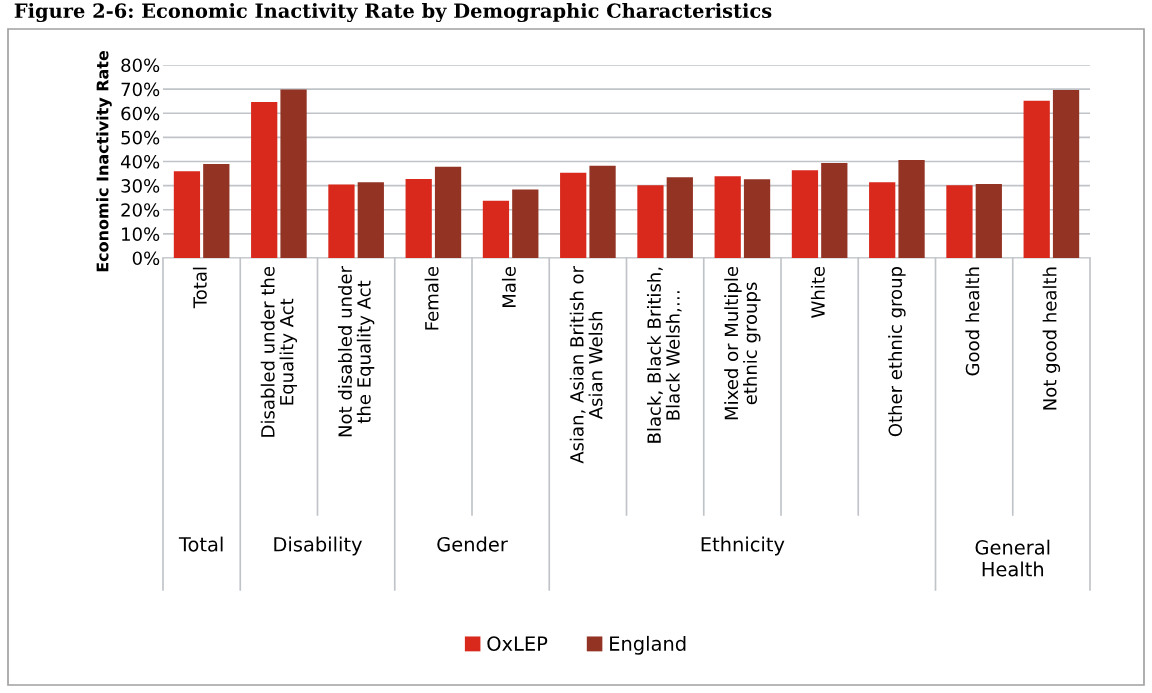 The image size is (1152, 693). Describe the element at coordinates (104, 161) in the screenshot. I see `y-axis-title: Economic Inactivity Rate` at that location.